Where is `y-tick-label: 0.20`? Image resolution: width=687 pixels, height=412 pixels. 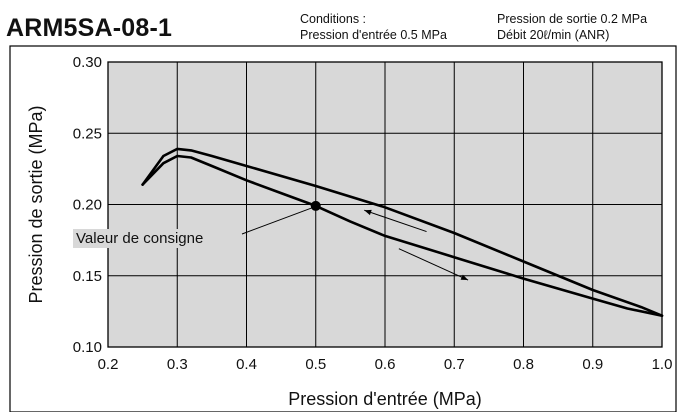 y-tick-label: 0.20 is located at coordinates (87, 205).